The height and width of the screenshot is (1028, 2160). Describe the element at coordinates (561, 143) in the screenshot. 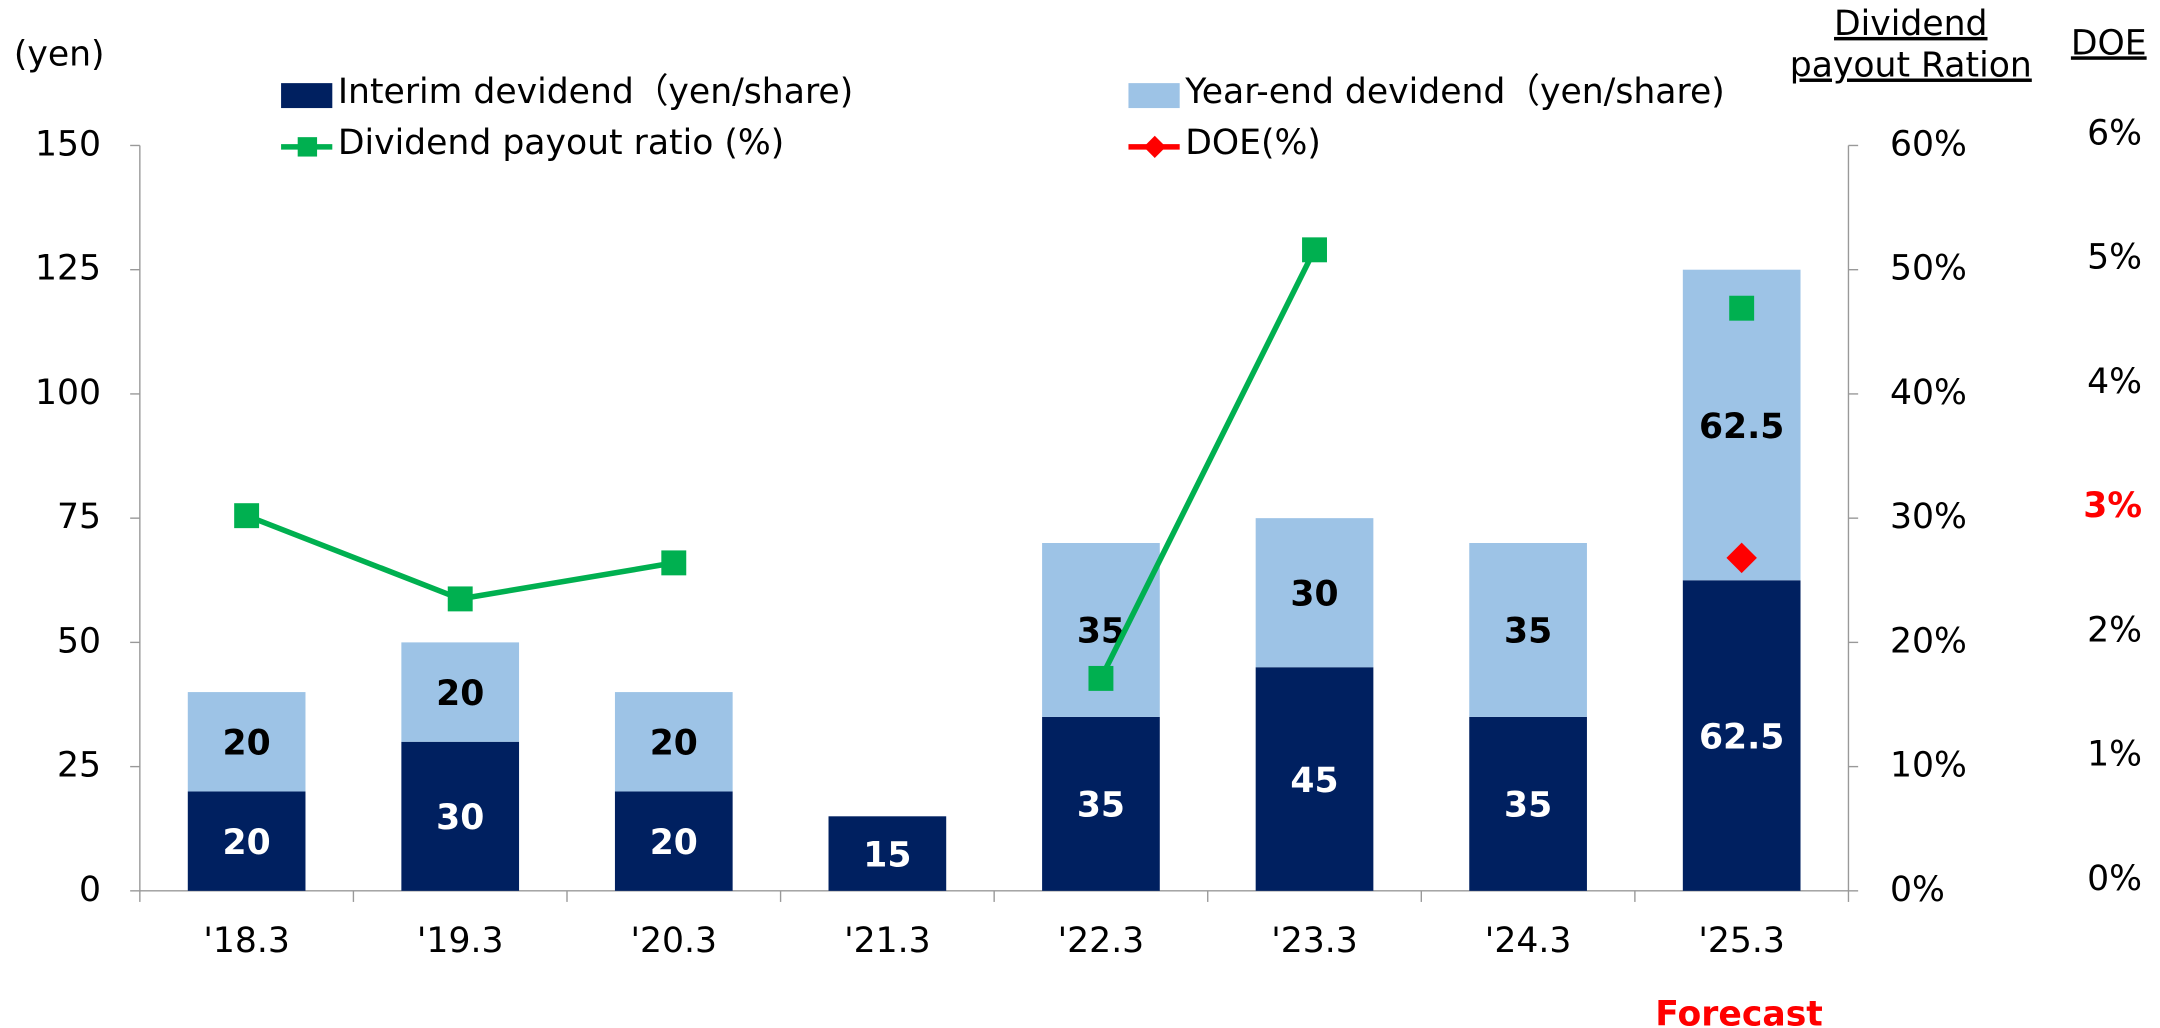

I see `legend-label: Dividend payout ratio (%)` at that location.